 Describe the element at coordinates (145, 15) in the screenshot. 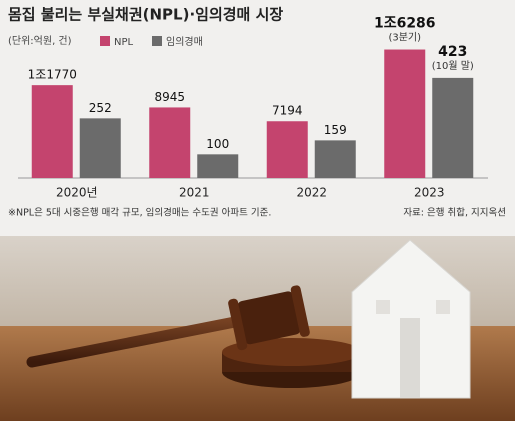

I see `chart-title: 몸집 불리는 부실채권(NPL)·임의경매 시장` at that location.